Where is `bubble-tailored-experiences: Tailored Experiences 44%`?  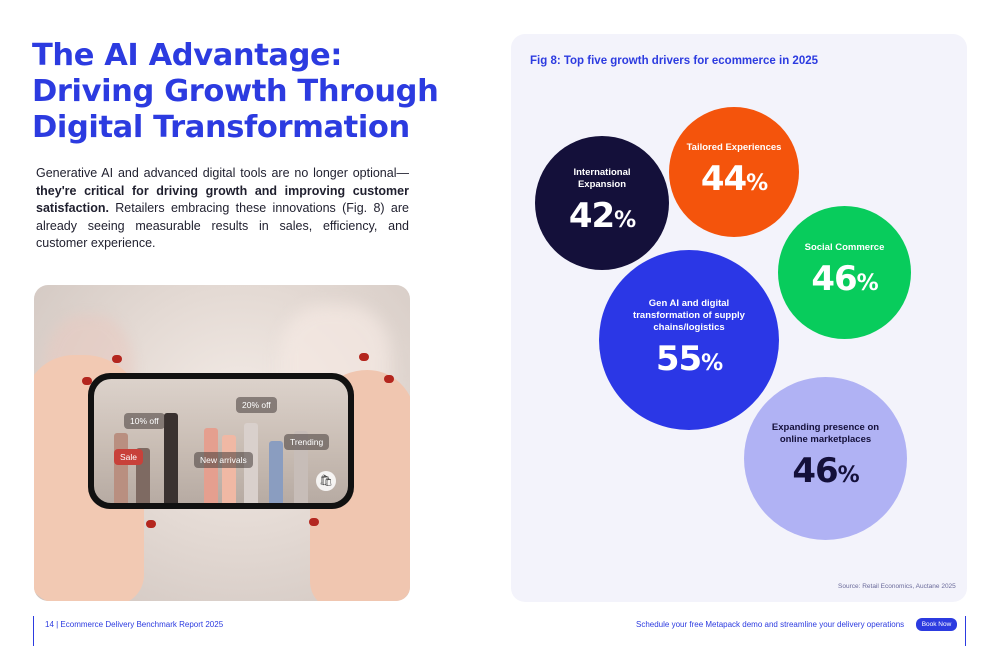
bubble-tailored-experiences: Tailored Experiences 44% is located at coordinates (734, 172).